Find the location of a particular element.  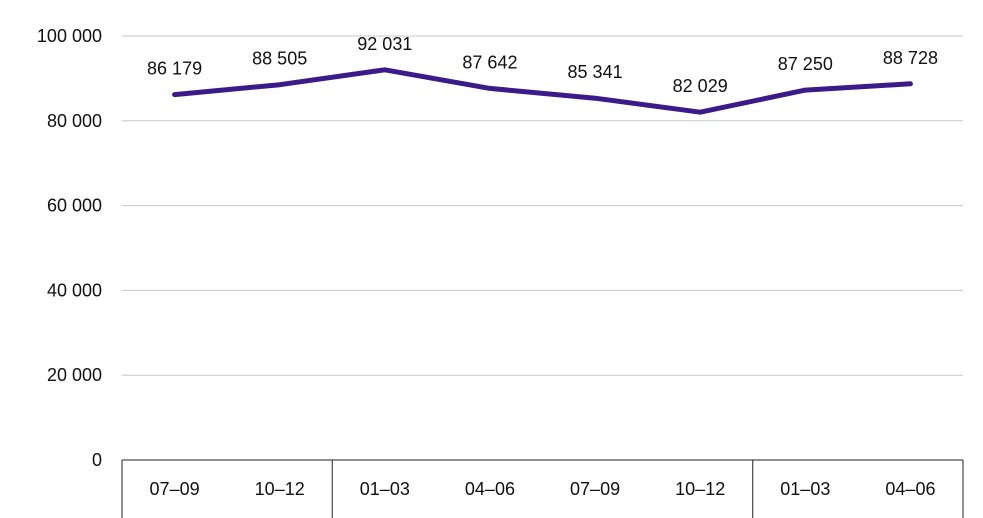

category-axis is located at coordinates (542, 488).